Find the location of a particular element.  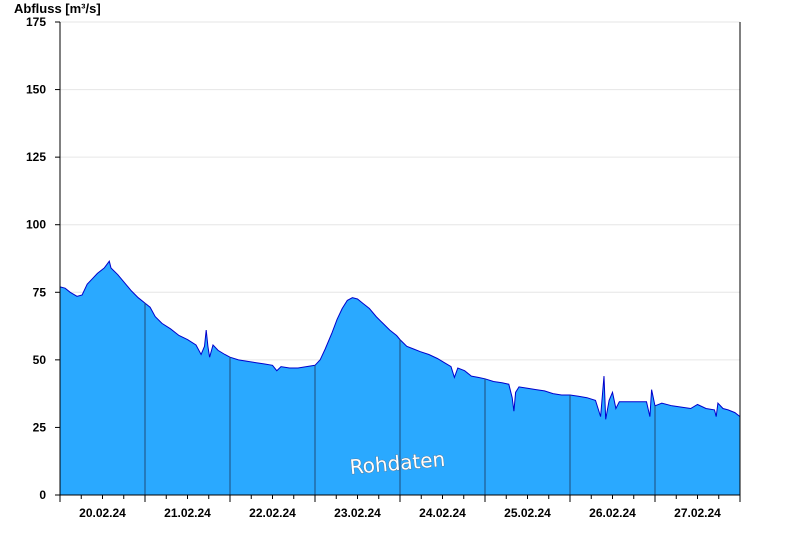

x-tick-label-0: 20.02.24 is located at coordinates (102, 513).